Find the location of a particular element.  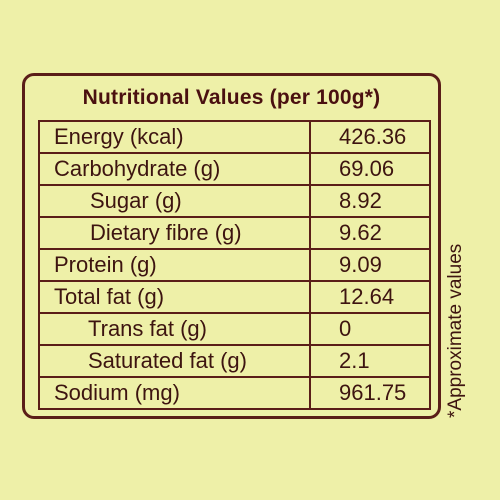

row-value: 426.36 is located at coordinates (370, 137).